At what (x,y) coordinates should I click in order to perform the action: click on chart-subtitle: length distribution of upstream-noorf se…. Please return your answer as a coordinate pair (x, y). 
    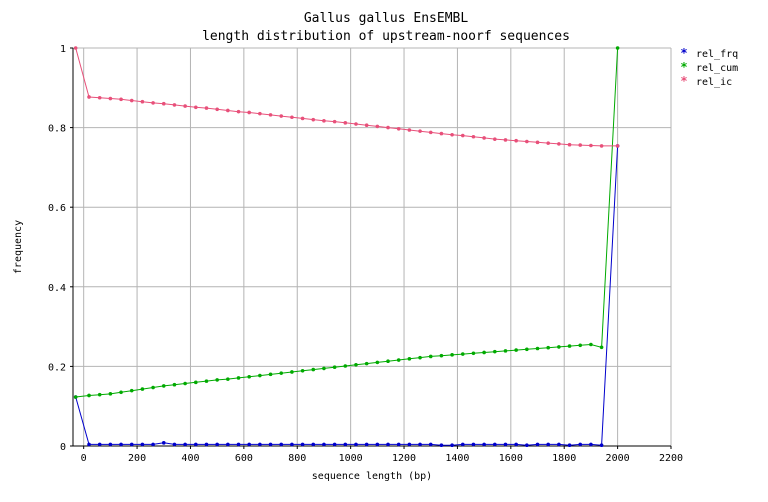
    Looking at the image, I should click on (386, 36).